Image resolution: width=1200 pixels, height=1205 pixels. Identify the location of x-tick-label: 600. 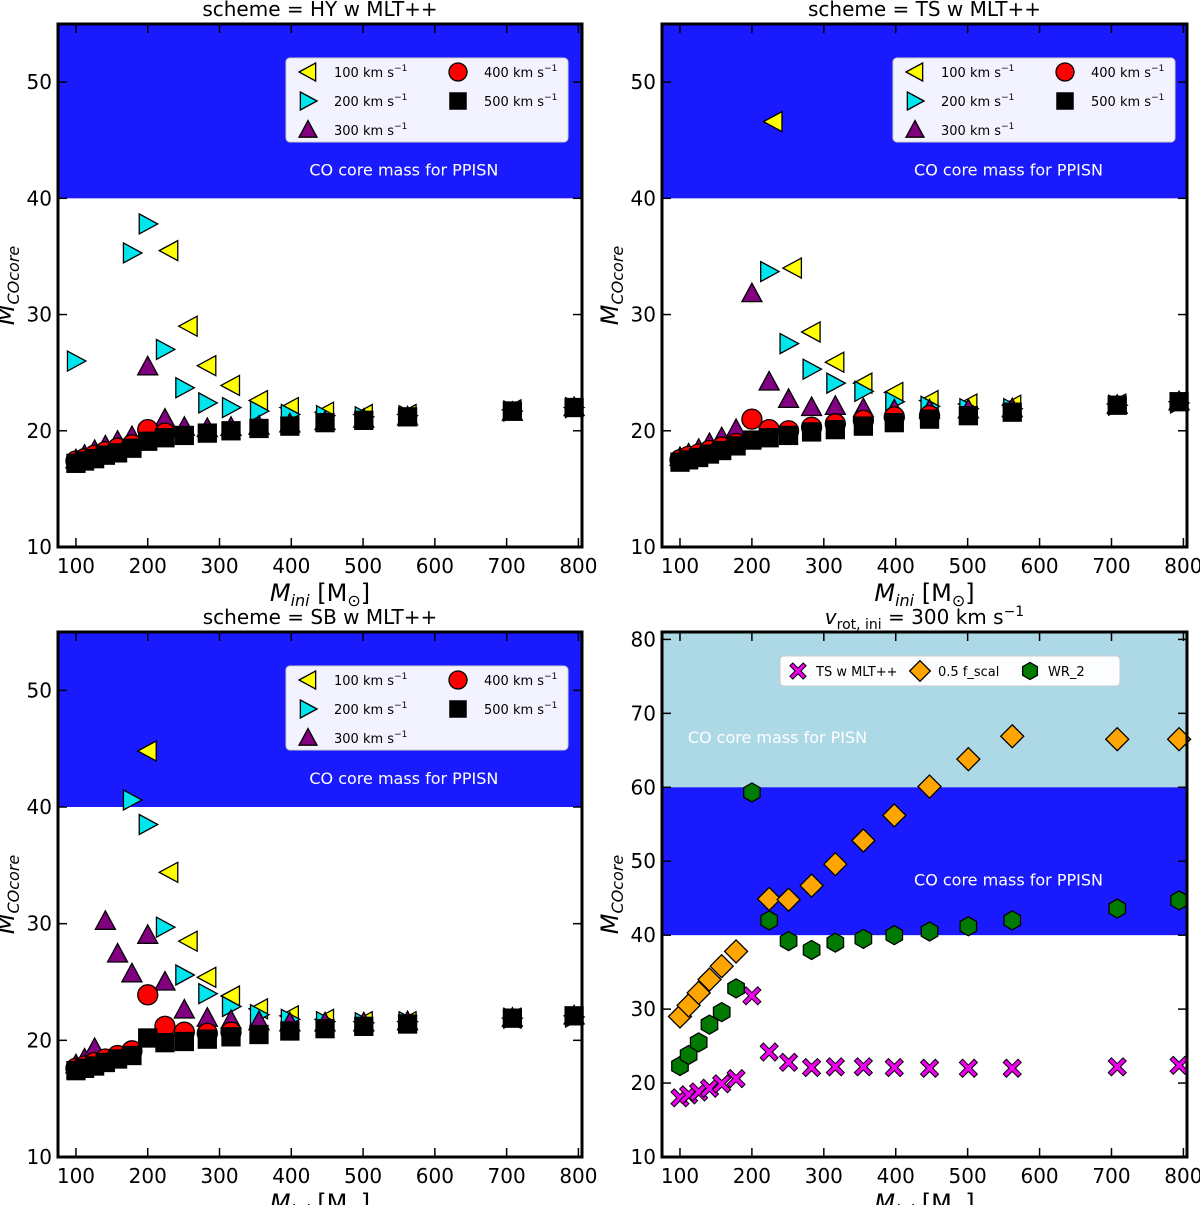
(1039, 566).